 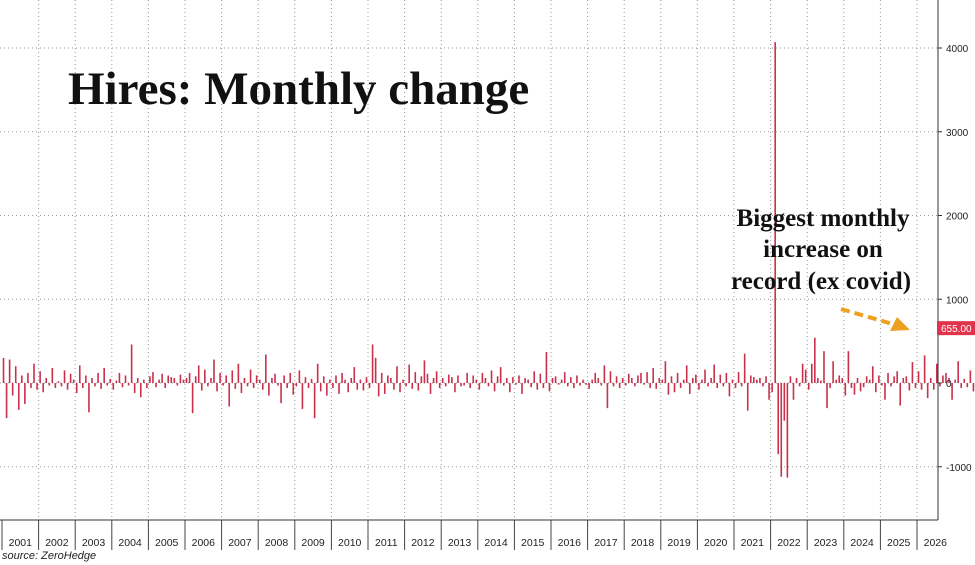 What do you see at coordinates (899, 543) in the screenshot?
I see `x-tick-label: 2025` at bounding box center [899, 543].